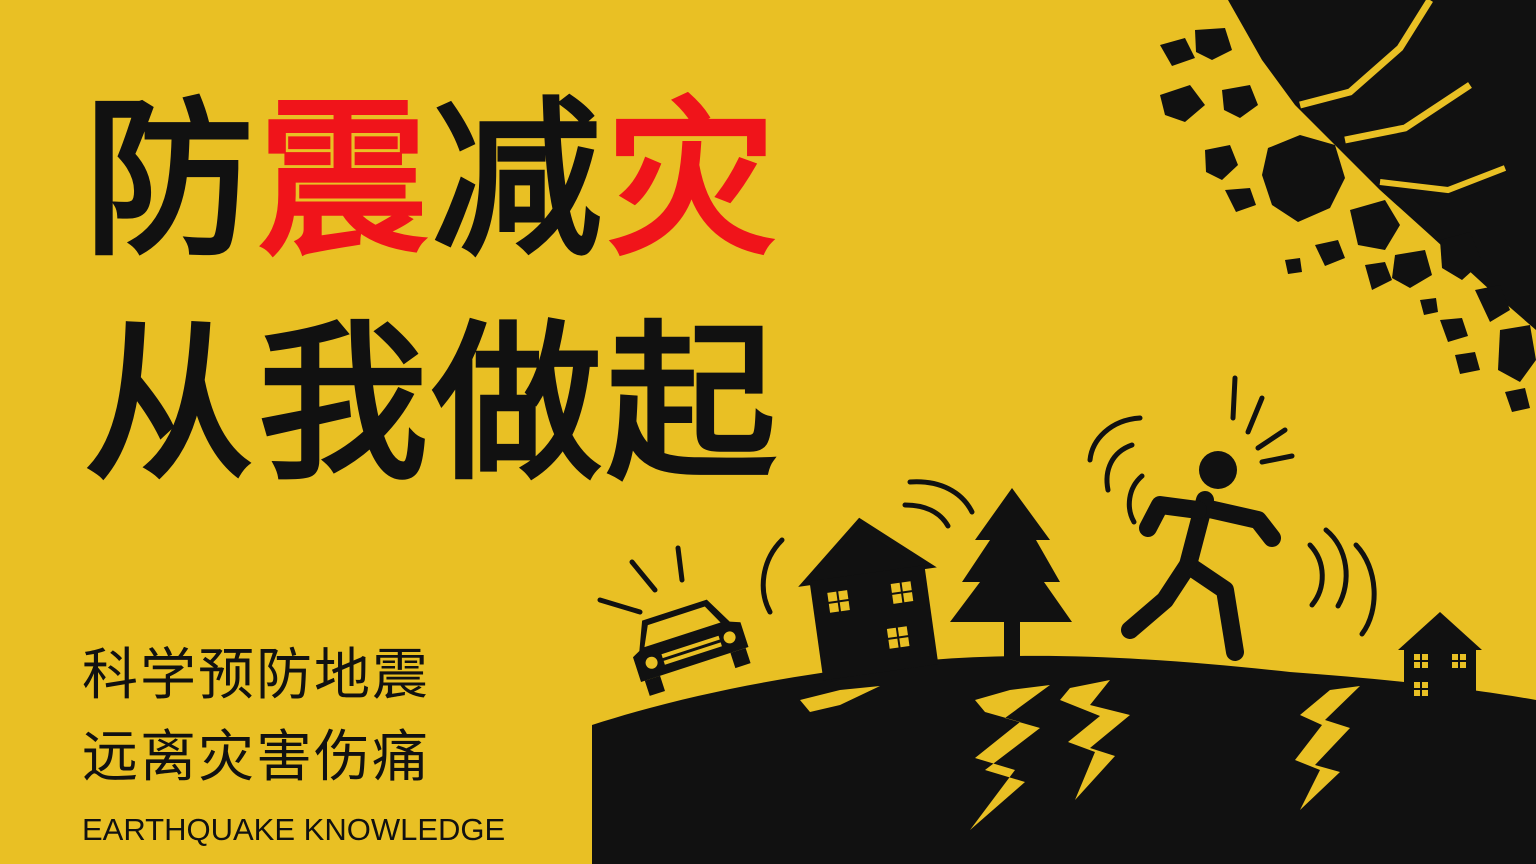 Image resolution: width=1536 pixels, height=864 pixels. Describe the element at coordinates (1201, 556) in the screenshot. I see `running-person-icon` at that location.